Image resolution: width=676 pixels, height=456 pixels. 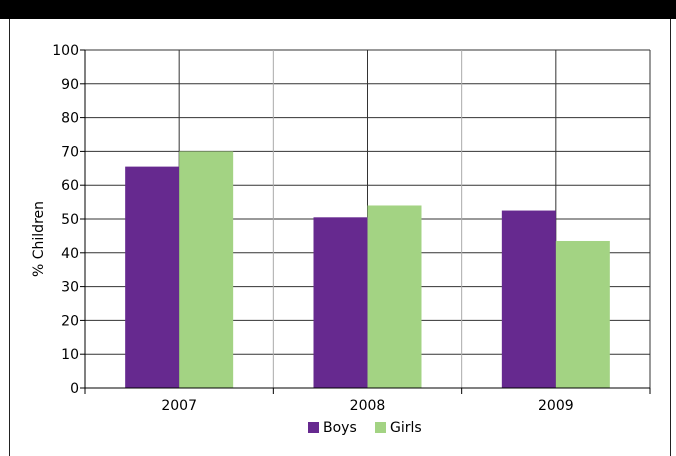 What do you see at coordinates (65, 51) in the screenshot?
I see `y-tick-label: 100` at bounding box center [65, 51].